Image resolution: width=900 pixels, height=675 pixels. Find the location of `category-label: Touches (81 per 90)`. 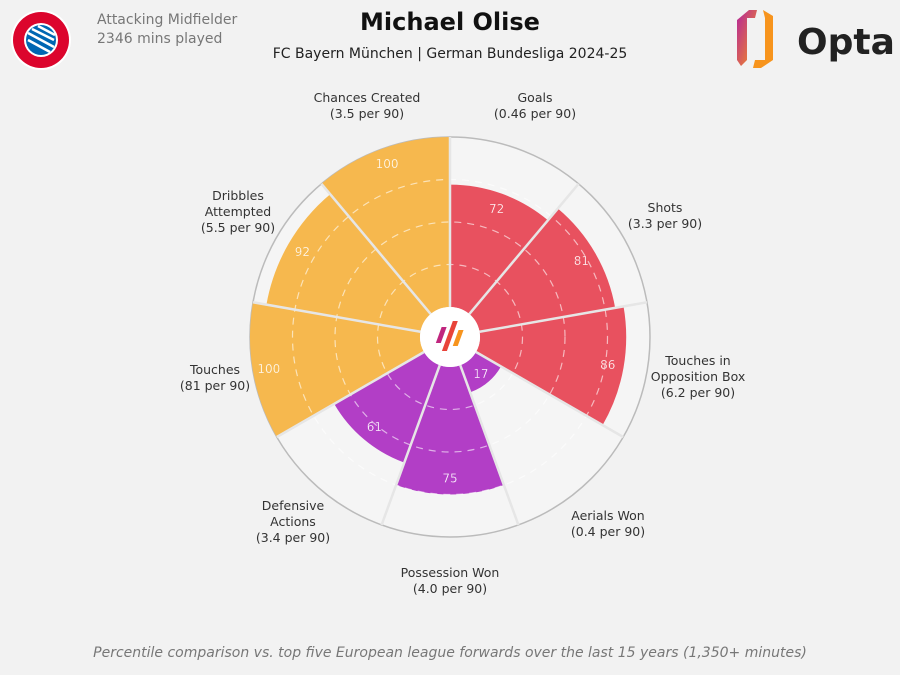

category-label: Touches (81 per 90) is located at coordinates (215, 377).